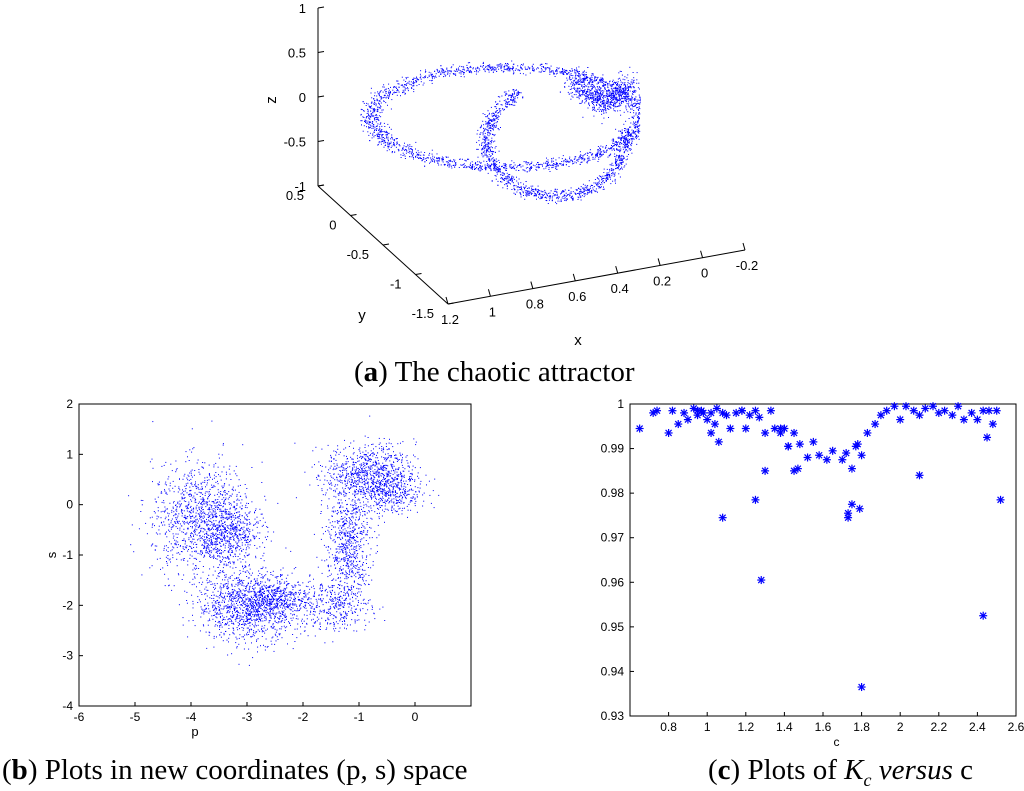 This screenshot has height=791, width=1024. I want to click on x-tick, so click(702, 254).